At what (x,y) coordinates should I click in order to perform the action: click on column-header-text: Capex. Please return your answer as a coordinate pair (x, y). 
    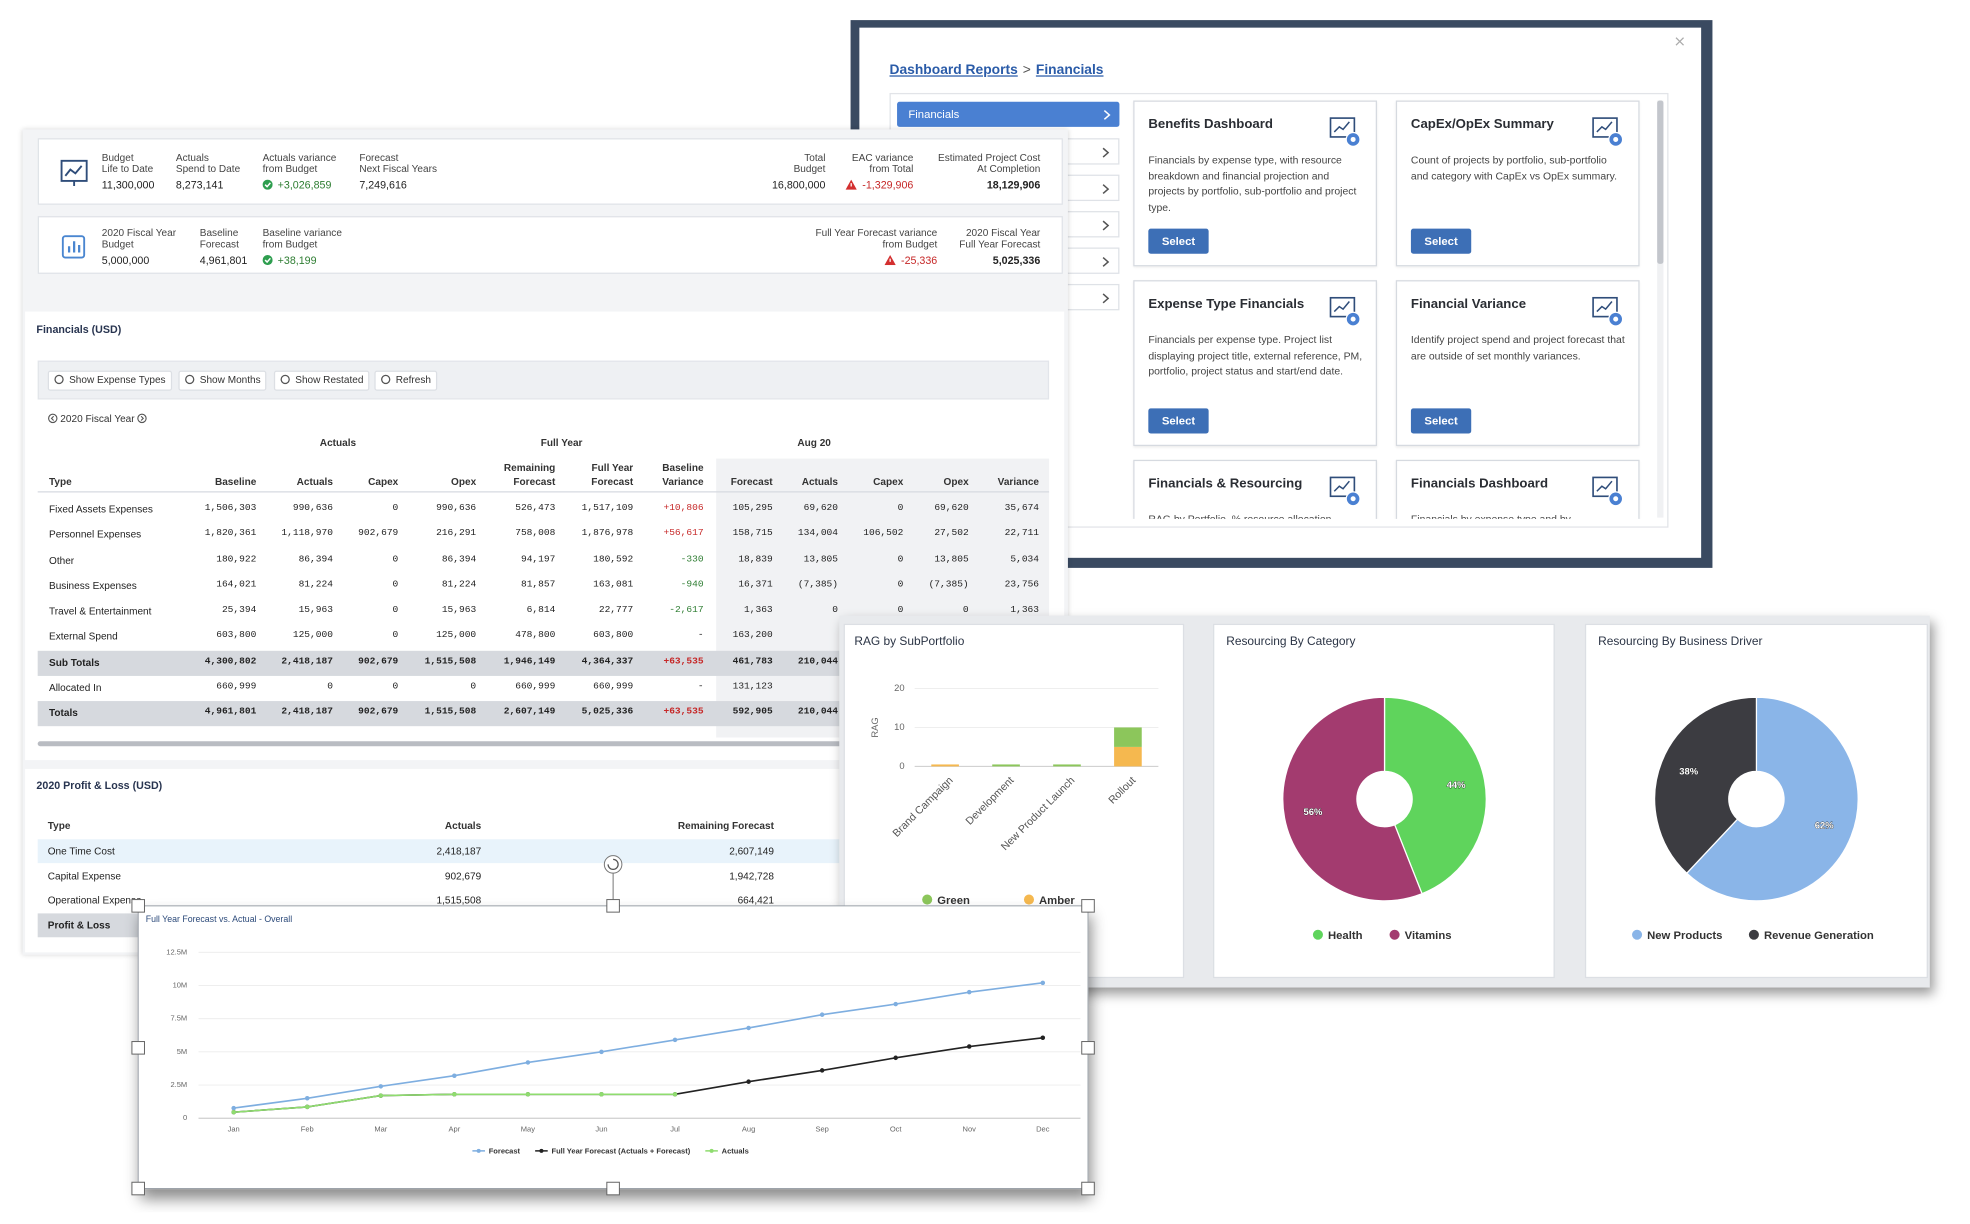
    Looking at the image, I should click on (383, 482).